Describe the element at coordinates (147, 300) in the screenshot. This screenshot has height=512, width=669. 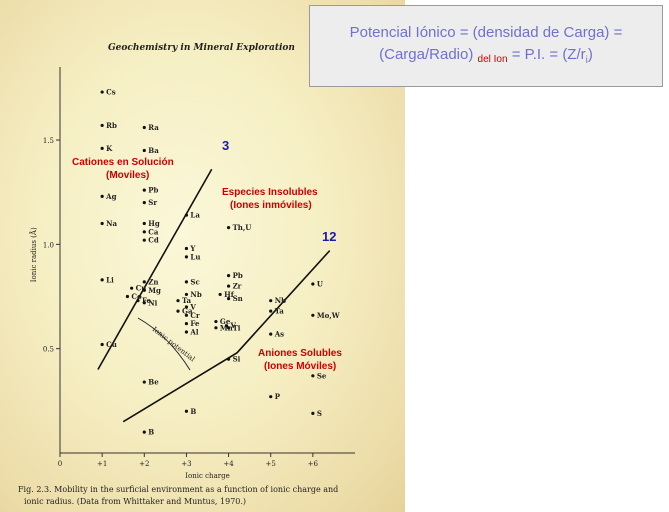
I see `point-label: Fe` at that location.